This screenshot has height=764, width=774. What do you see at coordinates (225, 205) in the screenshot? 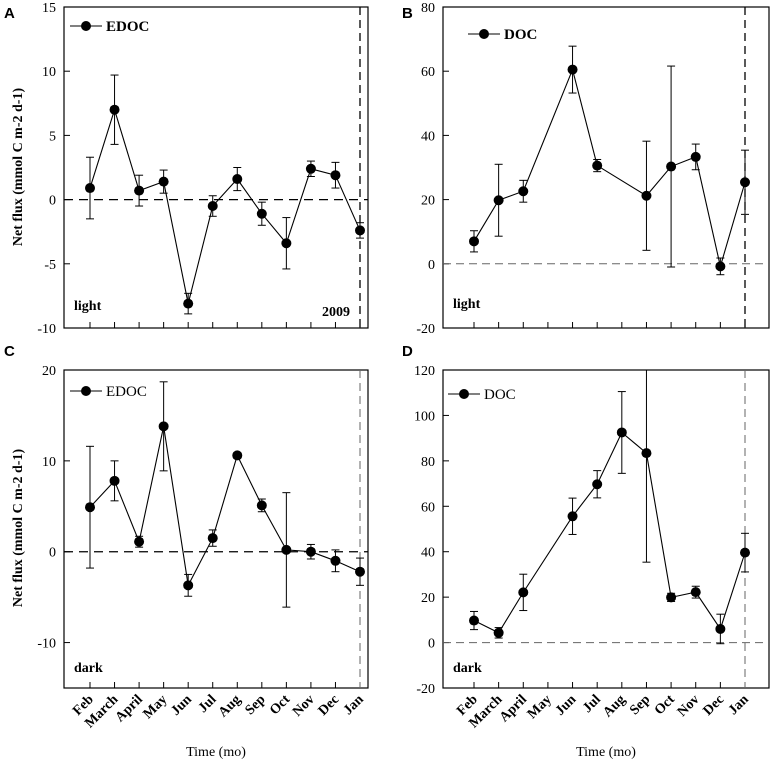
I see `series-line-edoc` at bounding box center [225, 205].